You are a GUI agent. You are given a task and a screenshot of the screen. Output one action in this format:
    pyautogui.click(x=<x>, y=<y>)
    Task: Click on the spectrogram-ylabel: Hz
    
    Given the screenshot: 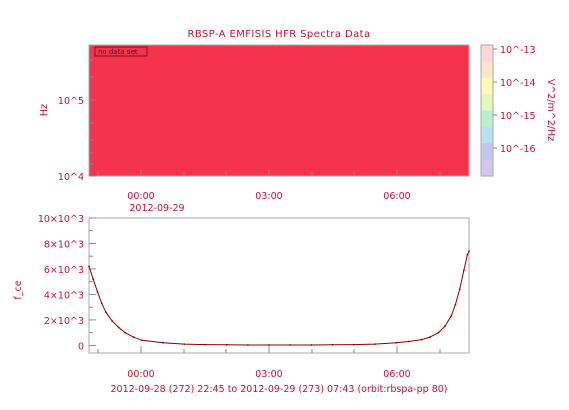 What is the action you would take?
    pyautogui.click(x=44, y=110)
    